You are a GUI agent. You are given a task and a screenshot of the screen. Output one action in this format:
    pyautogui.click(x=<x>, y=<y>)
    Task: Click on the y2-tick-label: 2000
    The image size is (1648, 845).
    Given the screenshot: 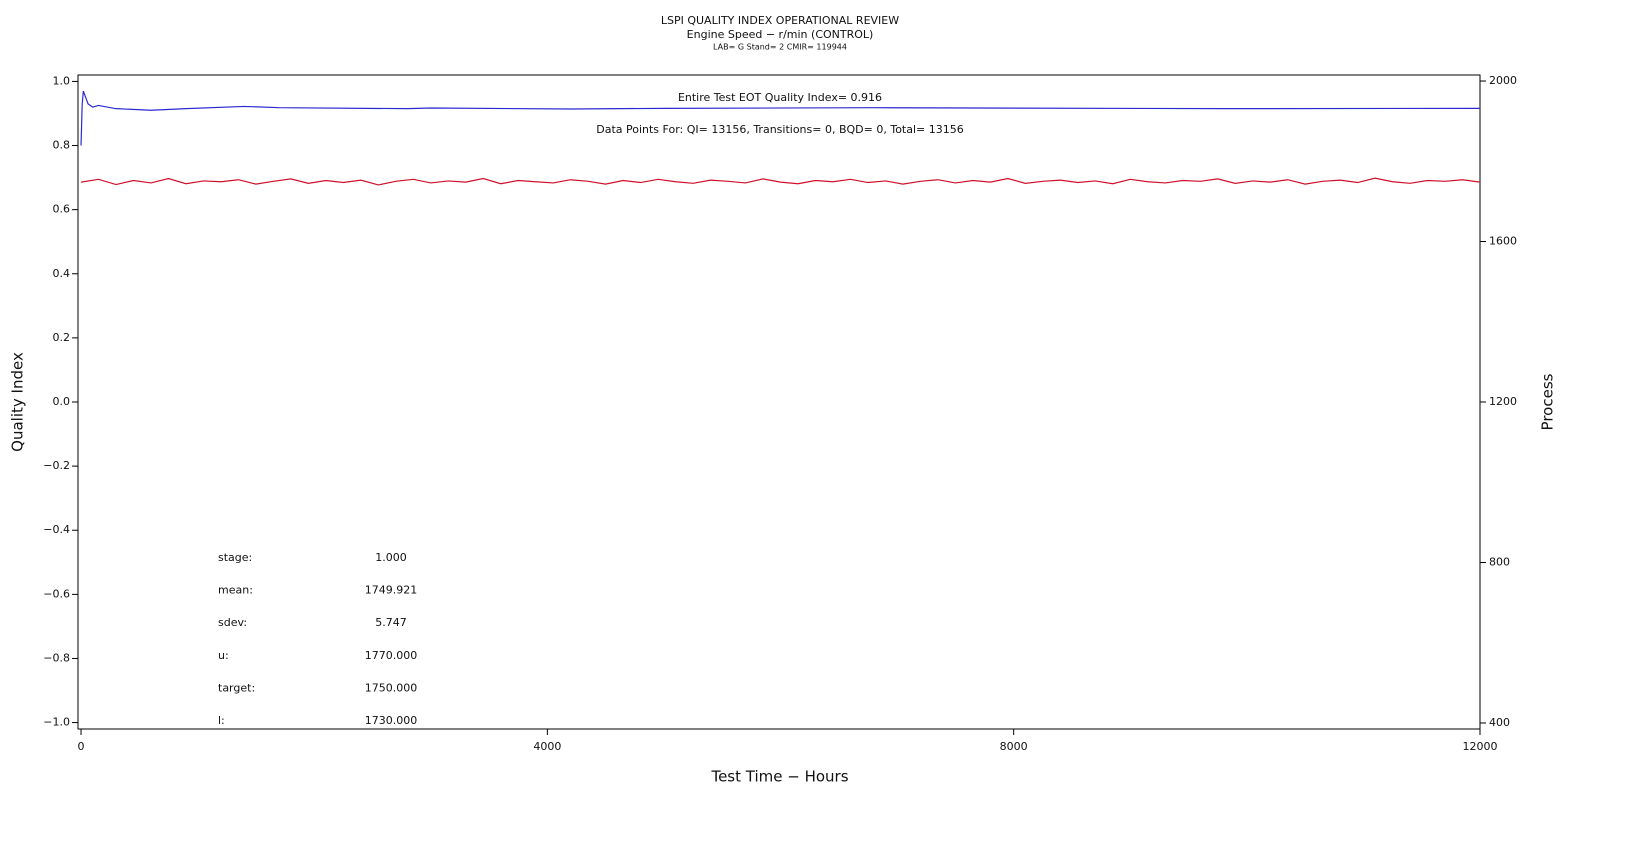 What is the action you would take?
    pyautogui.click(x=1503, y=80)
    